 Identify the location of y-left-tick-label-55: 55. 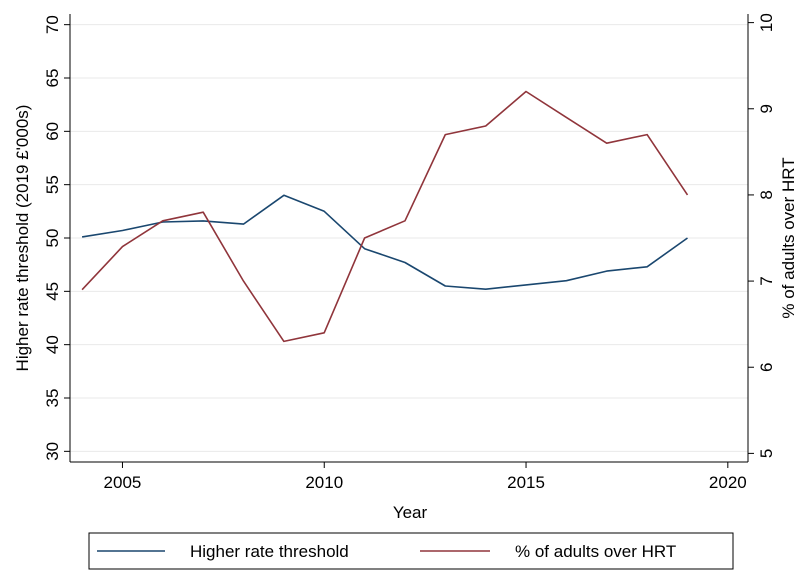
(52, 184).